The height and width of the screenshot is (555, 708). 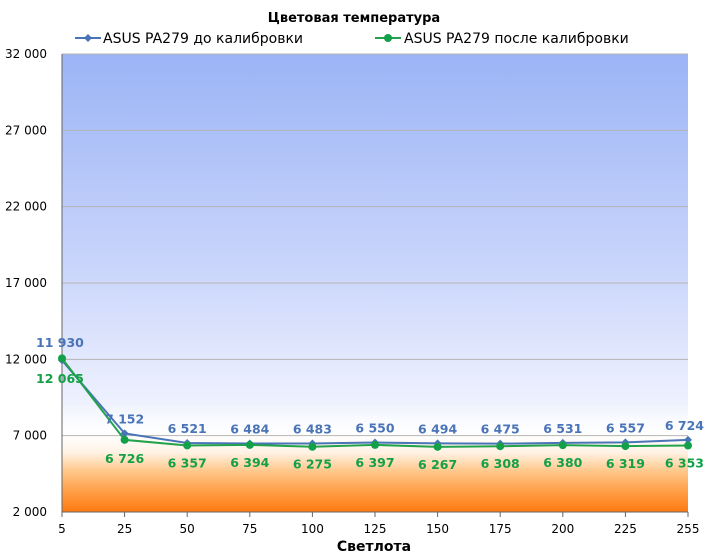 What do you see at coordinates (30, 436) in the screenshot?
I see `y-tick-label: 7 000` at bounding box center [30, 436].